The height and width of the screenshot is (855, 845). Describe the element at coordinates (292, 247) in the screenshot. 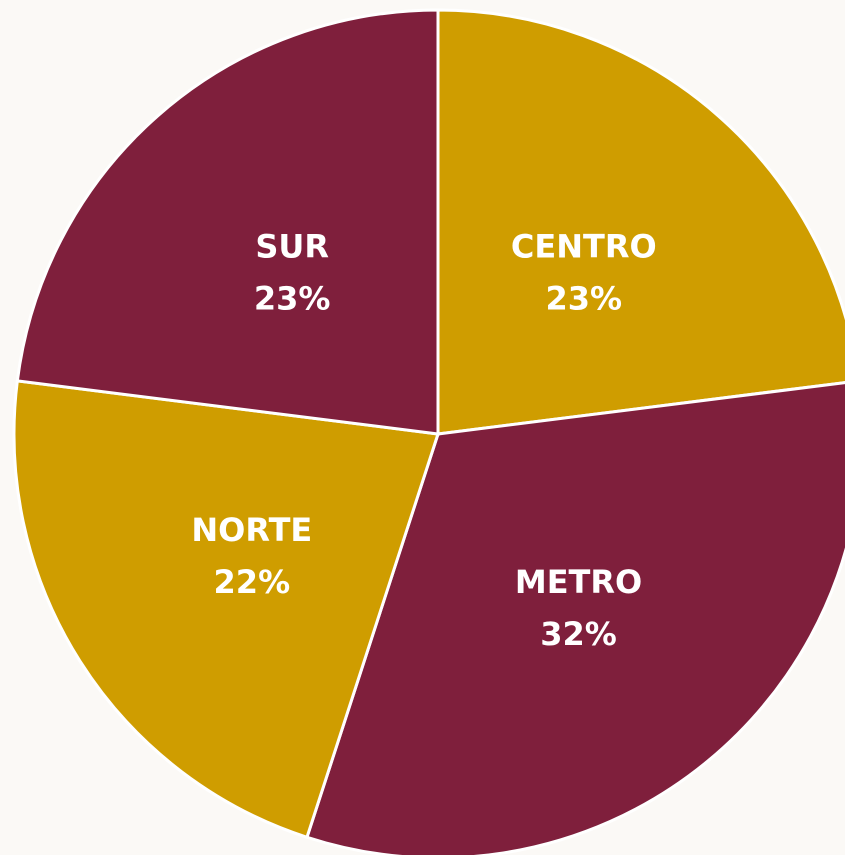

I see `slice-label: SUR` at that location.